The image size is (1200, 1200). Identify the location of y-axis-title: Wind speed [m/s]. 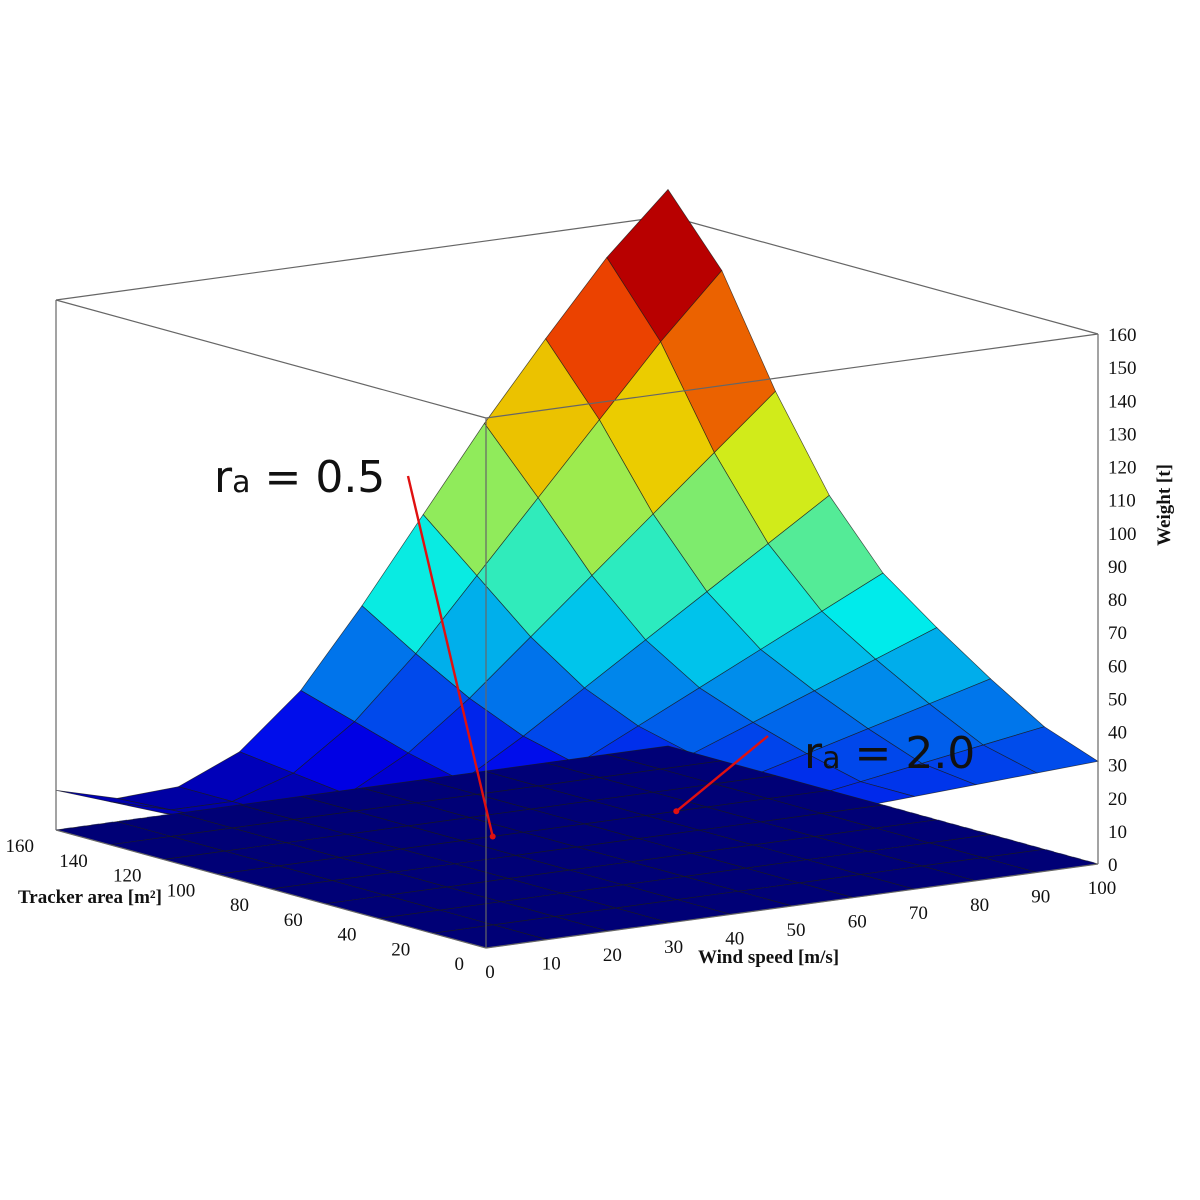
(768, 957).